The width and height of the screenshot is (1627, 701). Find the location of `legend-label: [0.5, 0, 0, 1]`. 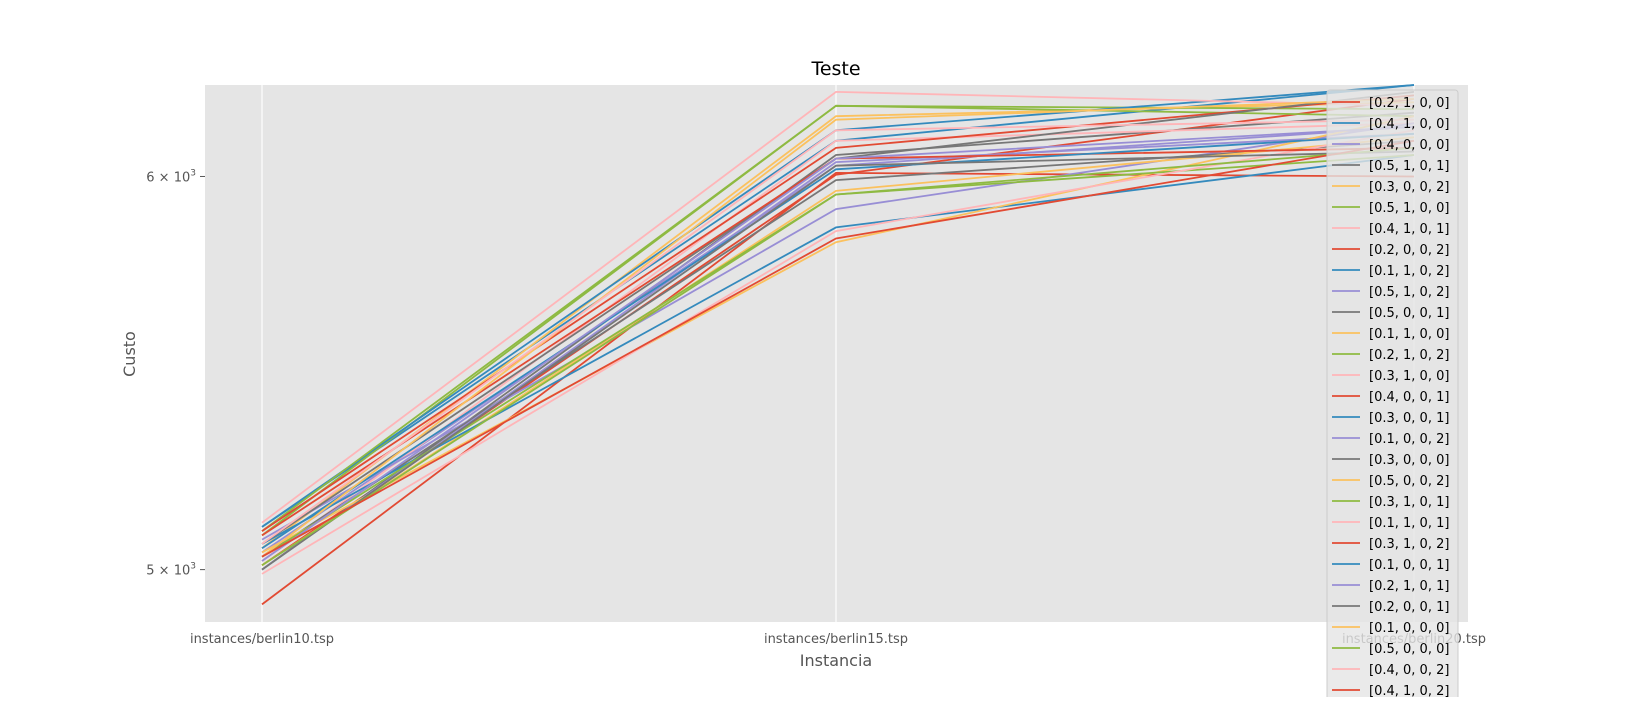

legend-label: [0.5, 0, 0, 1] is located at coordinates (1409, 313).